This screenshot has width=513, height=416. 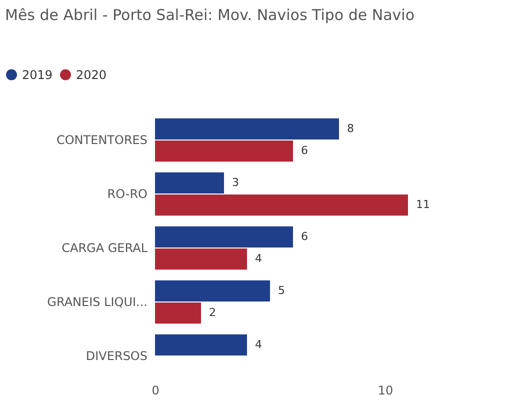 I want to click on chart-title: Mês de Abril - Porto Sal-Rei: Mov. Navios Tipo de Navio, so click(x=210, y=15).